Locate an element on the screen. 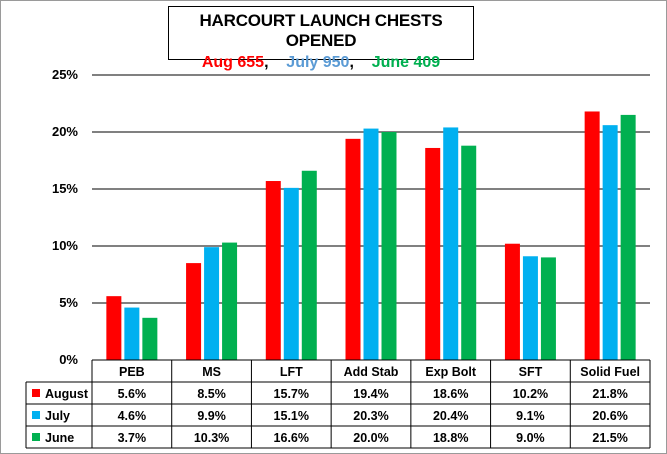 The height and width of the screenshot is (454, 667). table-value: 20.4% is located at coordinates (450, 416).